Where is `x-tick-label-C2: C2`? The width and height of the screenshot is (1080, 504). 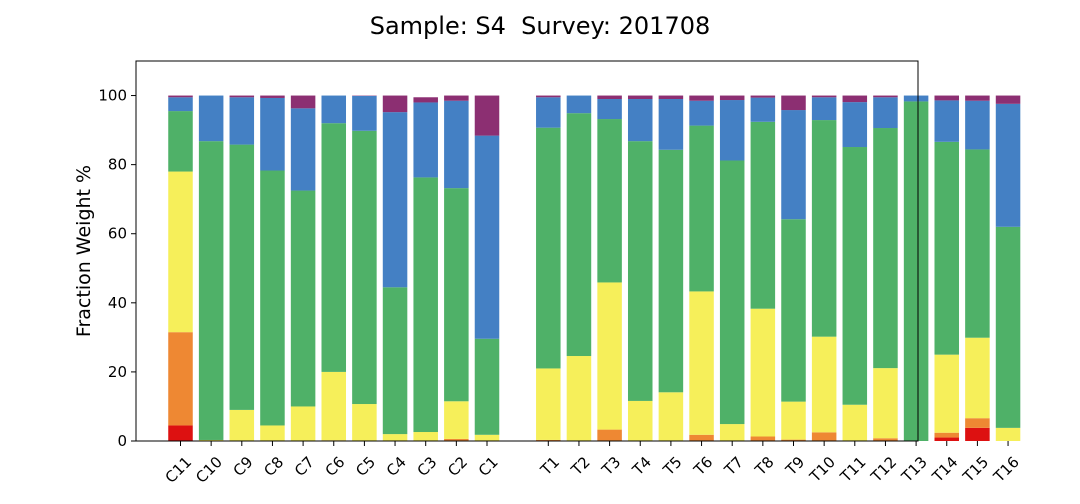
x-tick-label-C2: C2 is located at coordinates (457, 466).